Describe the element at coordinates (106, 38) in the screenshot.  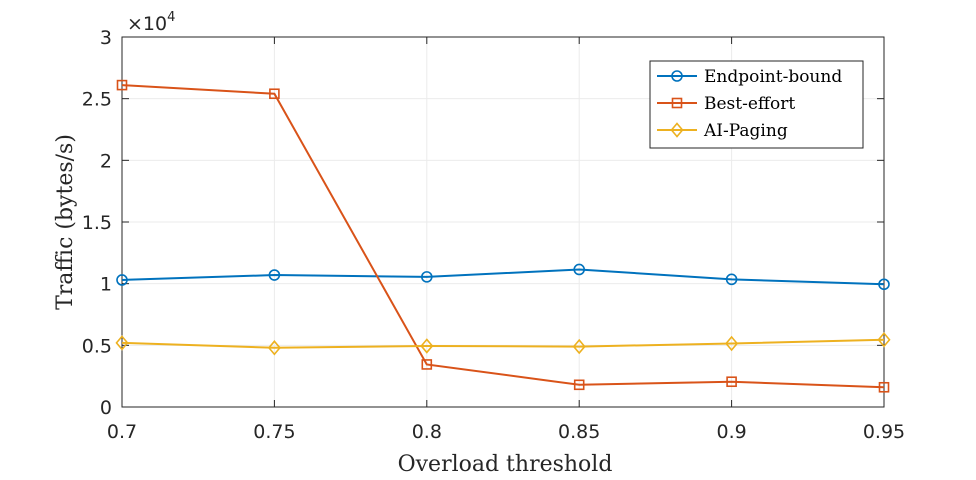
I see `y-tick-label: 3` at that location.